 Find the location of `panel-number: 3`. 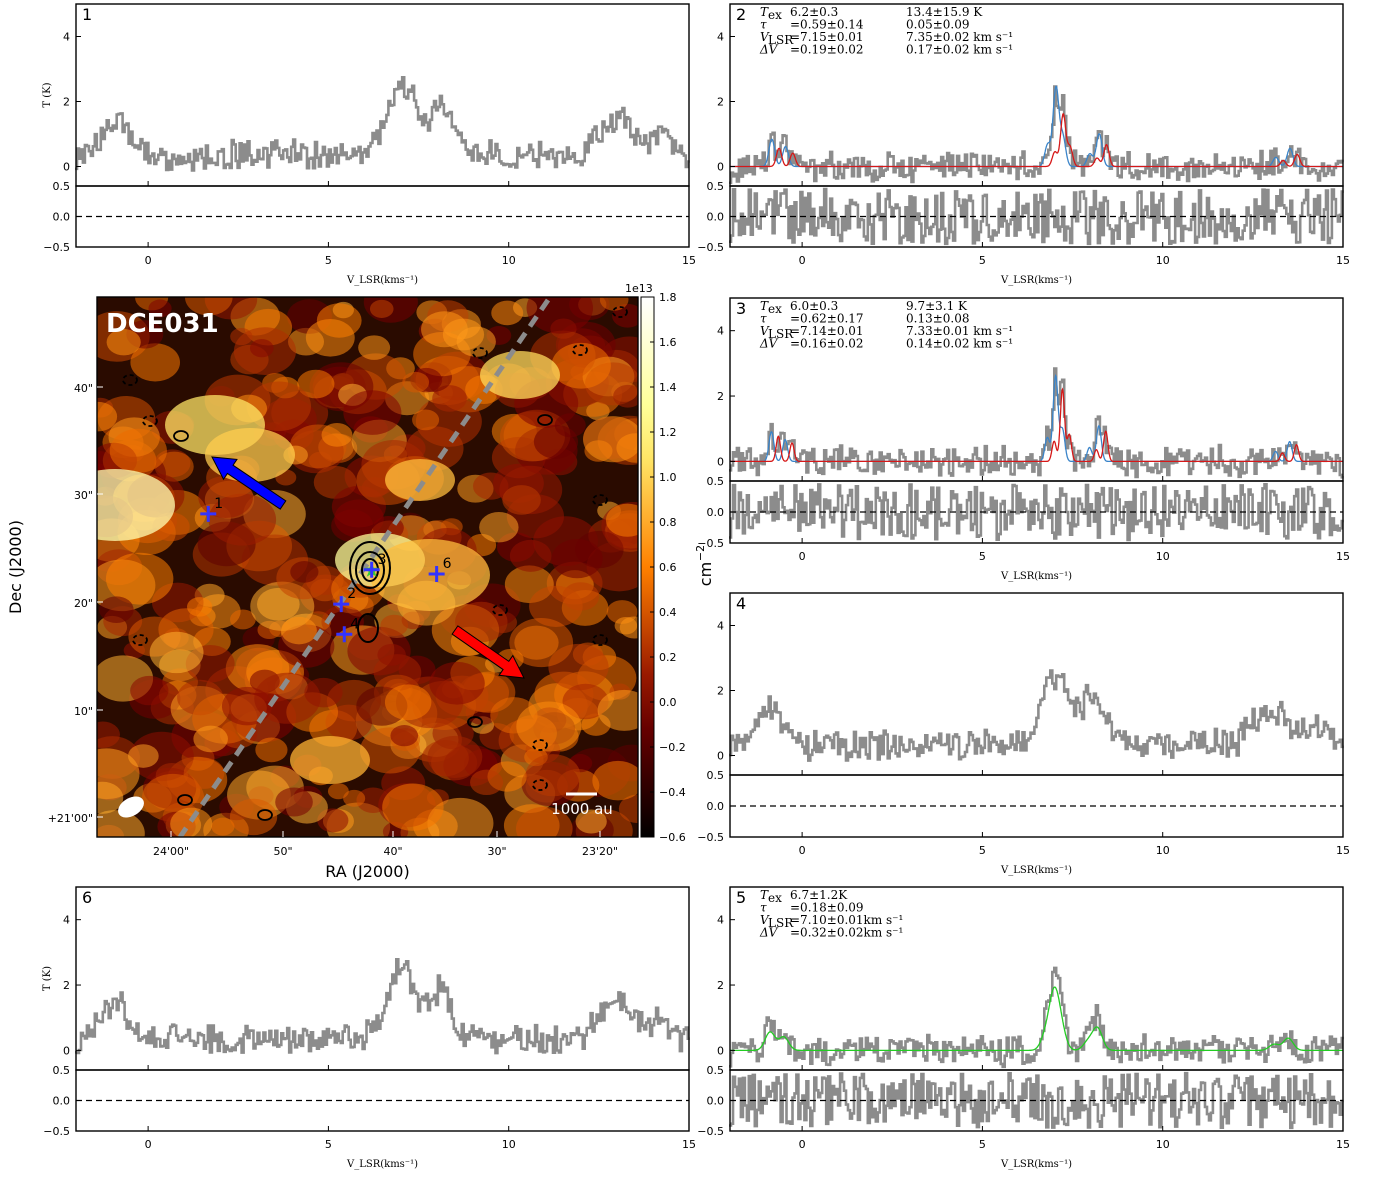

panel-number: 3 is located at coordinates (741, 308).